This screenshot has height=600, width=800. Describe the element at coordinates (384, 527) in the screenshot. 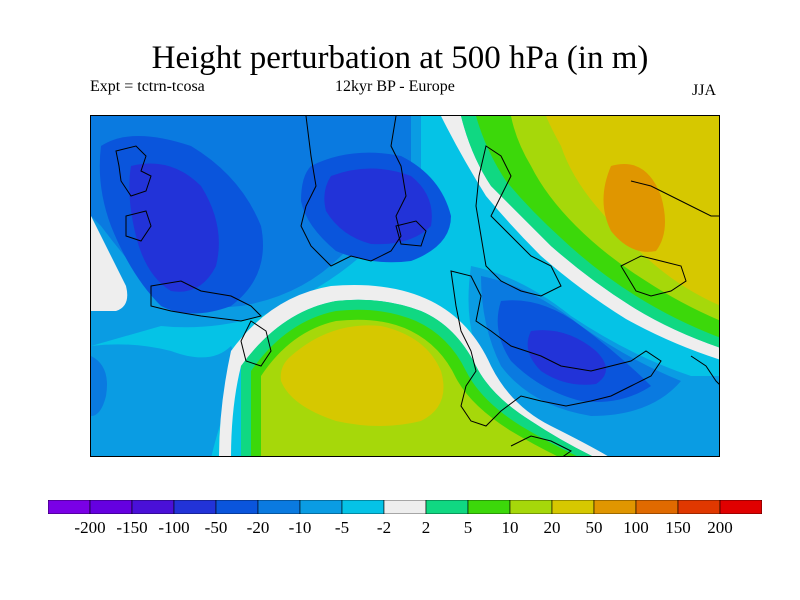

I see `colorbar-tick-label: -2` at that location.